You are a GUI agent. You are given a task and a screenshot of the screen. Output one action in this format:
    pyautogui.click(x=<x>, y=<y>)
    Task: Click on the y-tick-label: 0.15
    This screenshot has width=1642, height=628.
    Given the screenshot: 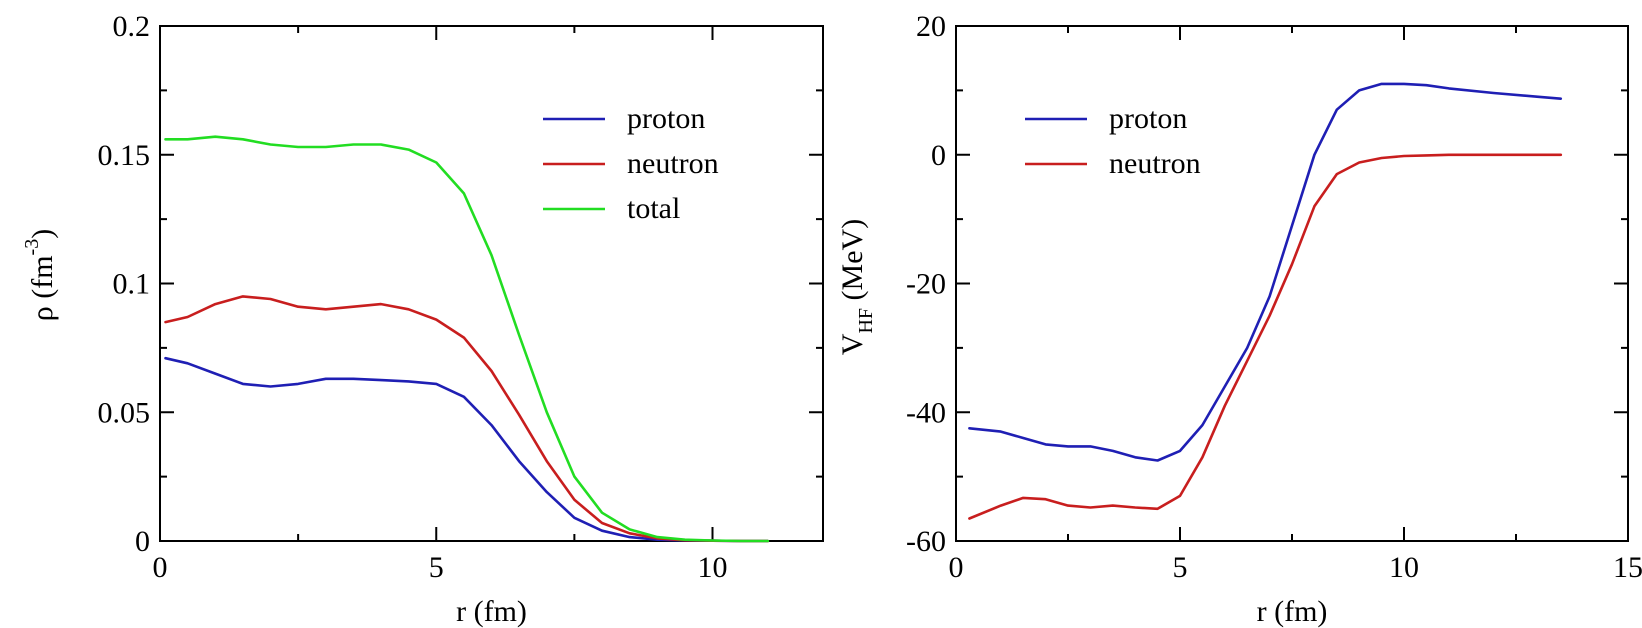 What is the action you would take?
    pyautogui.click(x=124, y=155)
    